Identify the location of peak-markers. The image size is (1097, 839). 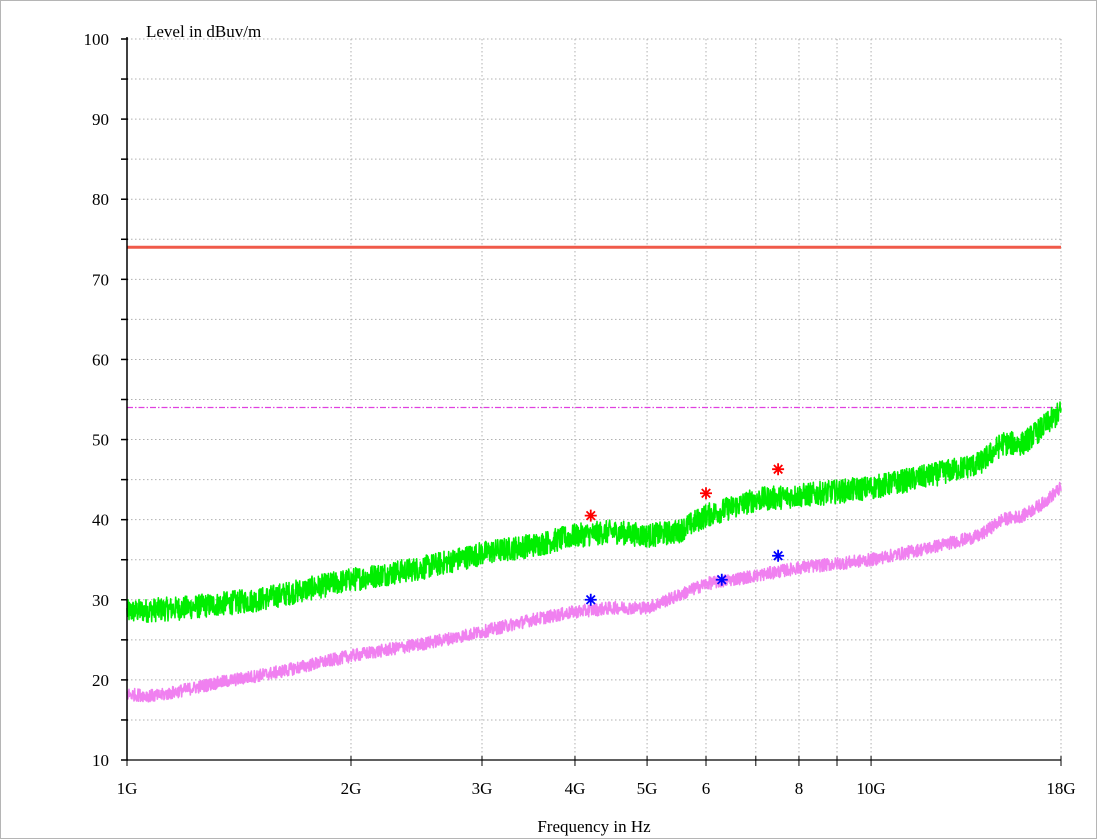
(684, 534).